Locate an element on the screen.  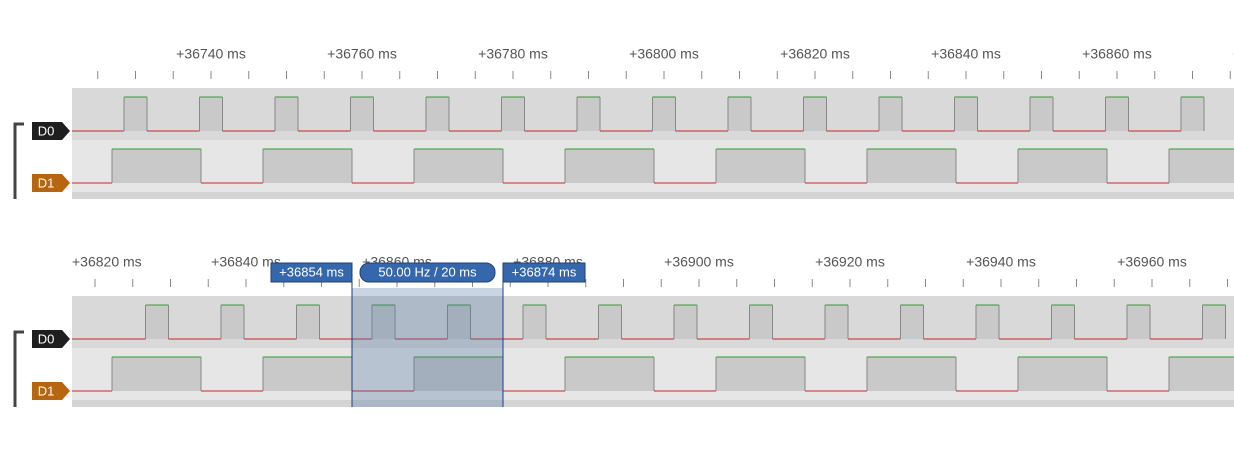
time-label: +36740 ms is located at coordinates (211, 54).